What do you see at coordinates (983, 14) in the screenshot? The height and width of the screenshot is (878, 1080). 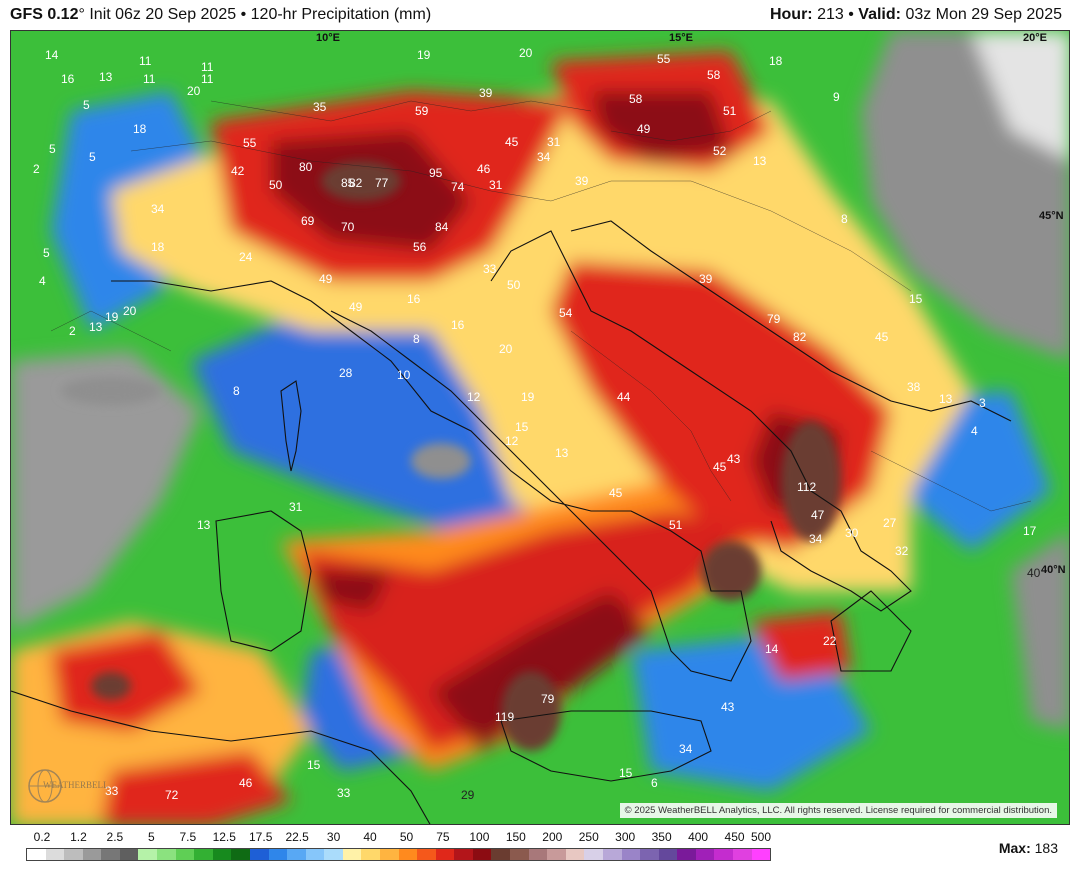 I see `valid-value: 03z Mon 29 Sep 2025` at bounding box center [983, 14].